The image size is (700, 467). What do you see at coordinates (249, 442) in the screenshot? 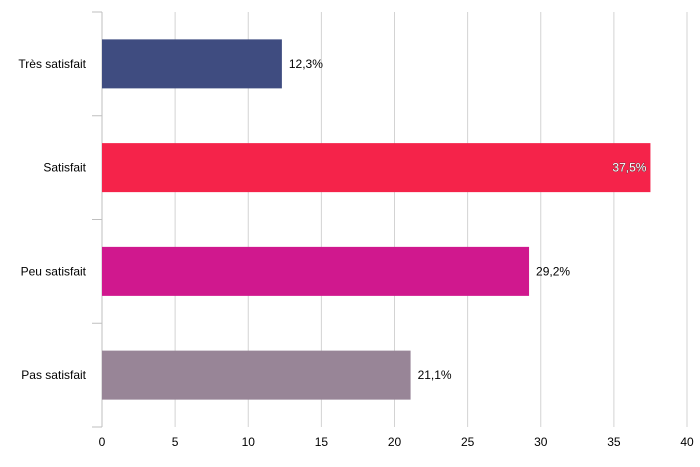
I see `x-tick-label: 10` at bounding box center [249, 442].